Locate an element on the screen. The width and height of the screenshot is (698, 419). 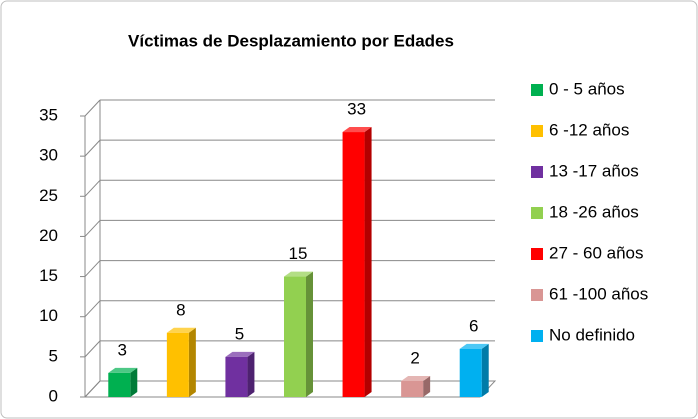
value-label: 3 is located at coordinates (122, 349).